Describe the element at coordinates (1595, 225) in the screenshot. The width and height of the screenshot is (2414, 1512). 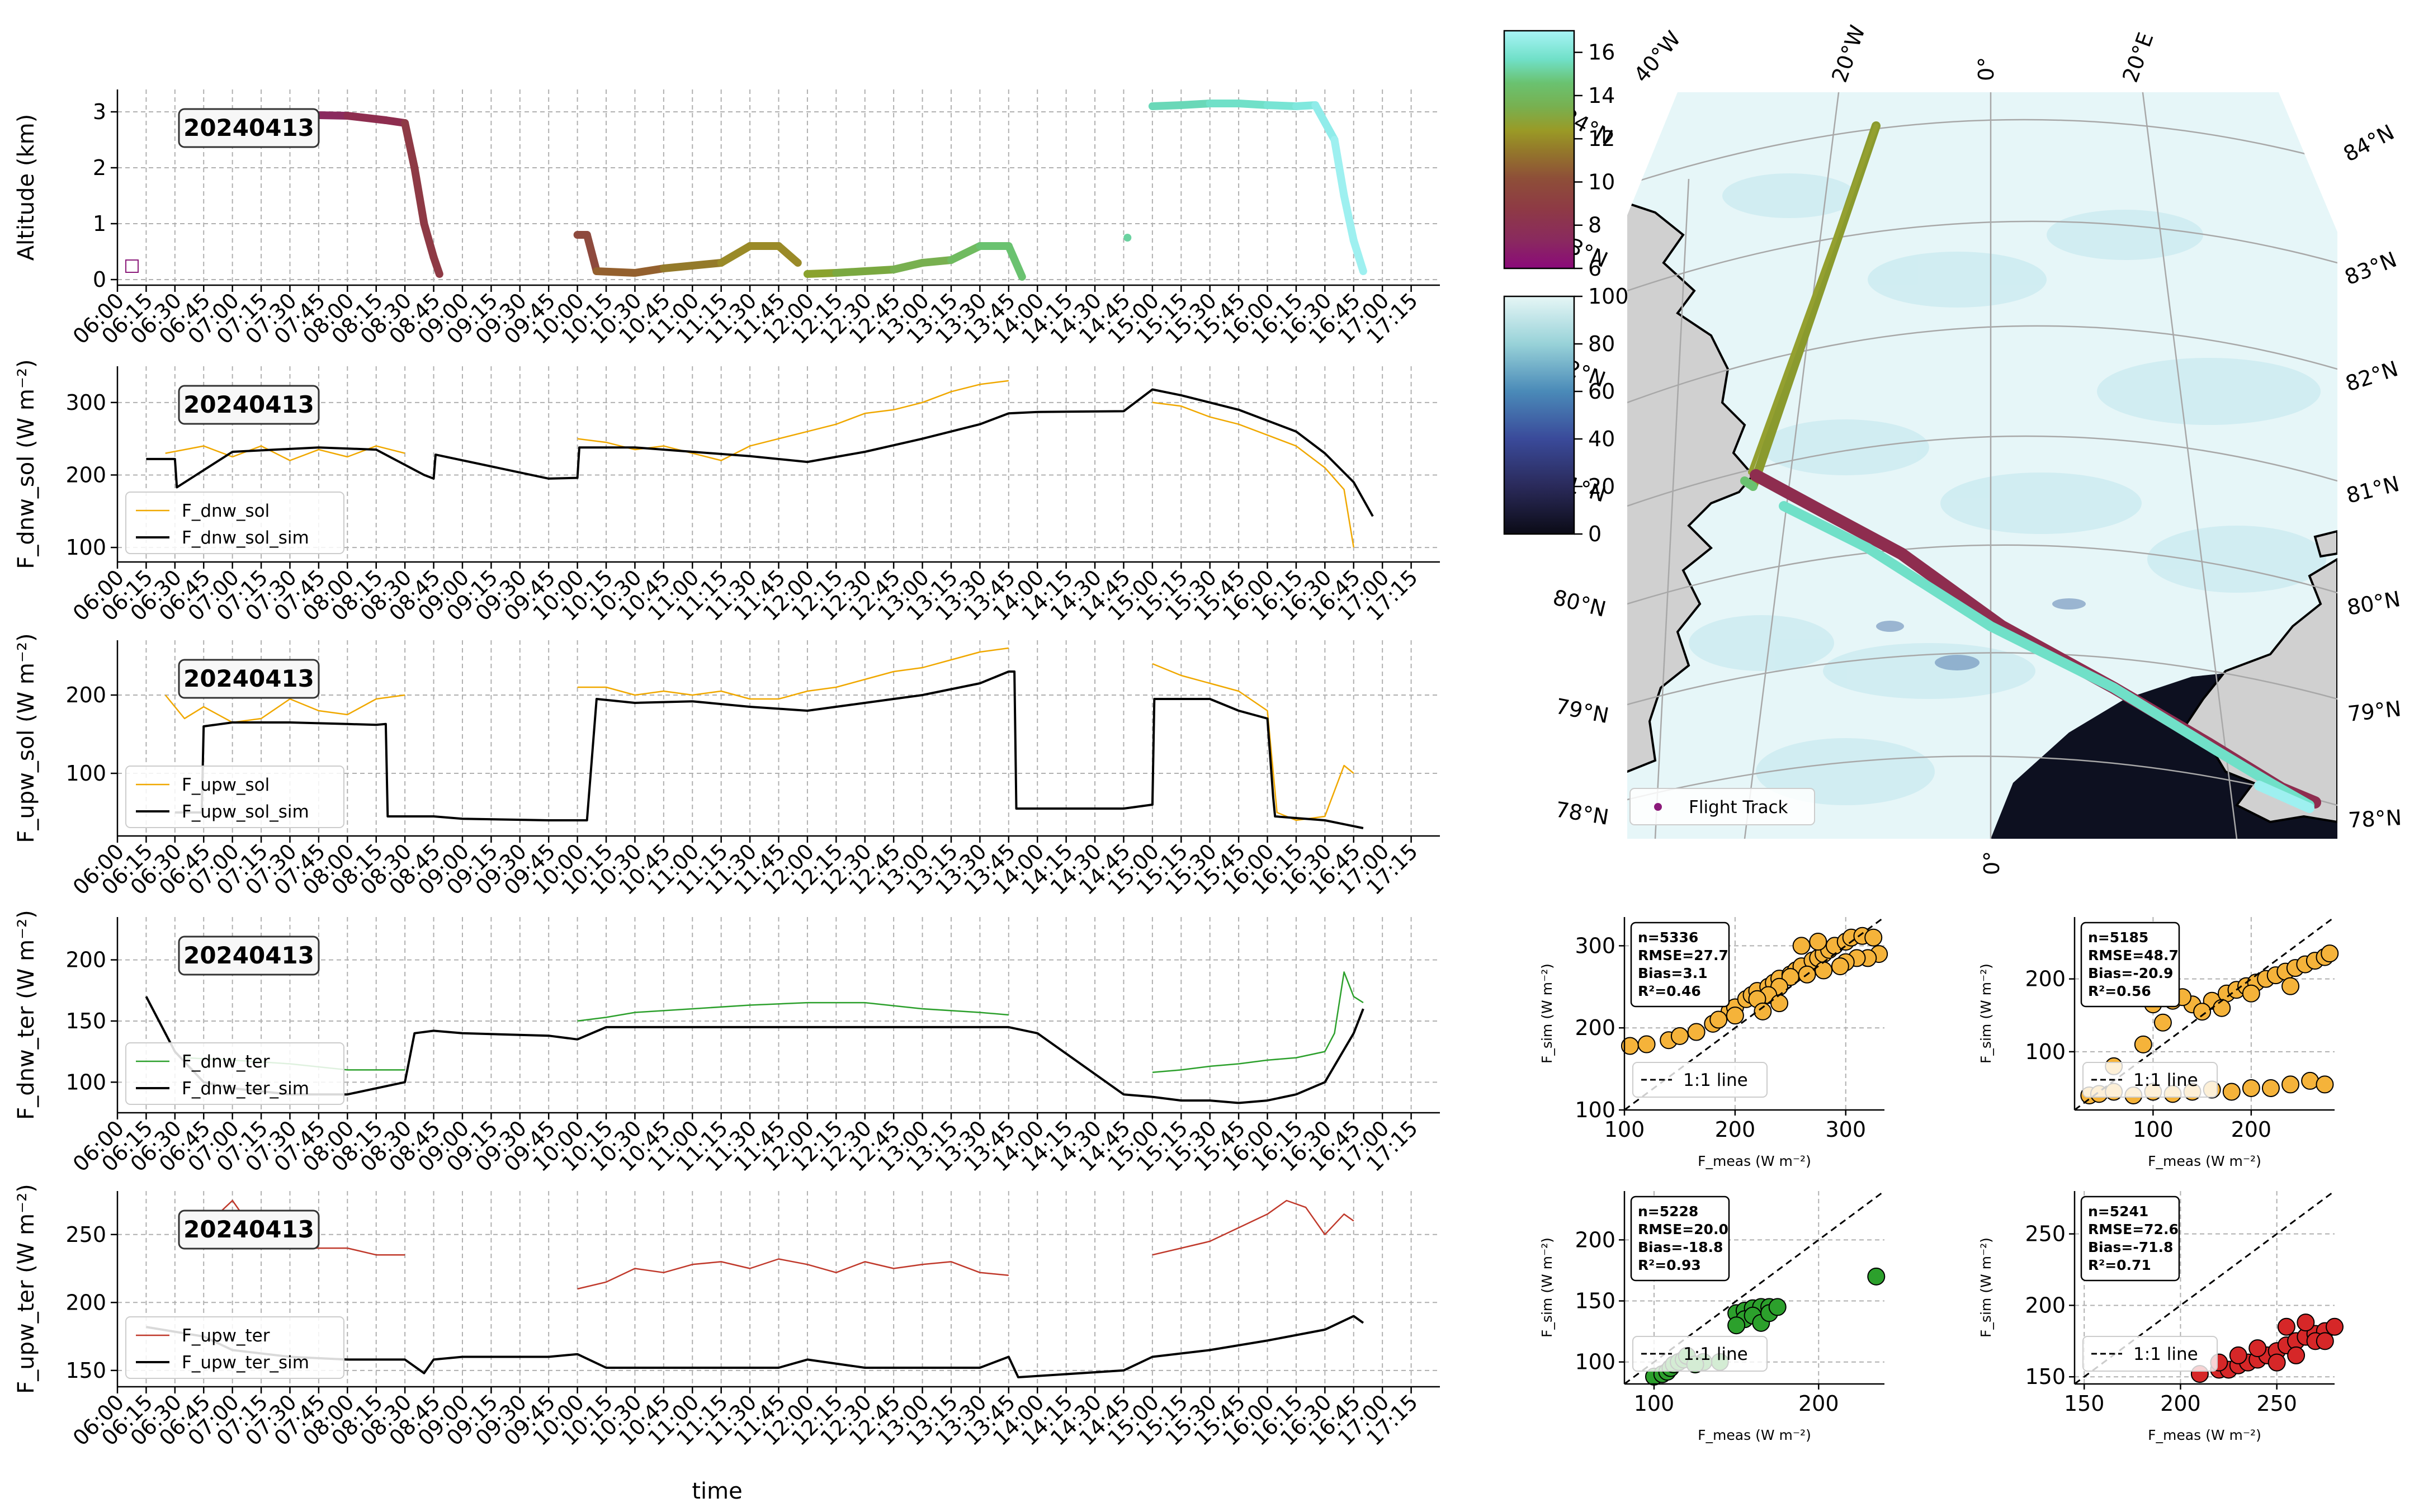
I see `colorbar-tick-label: 8` at that location.